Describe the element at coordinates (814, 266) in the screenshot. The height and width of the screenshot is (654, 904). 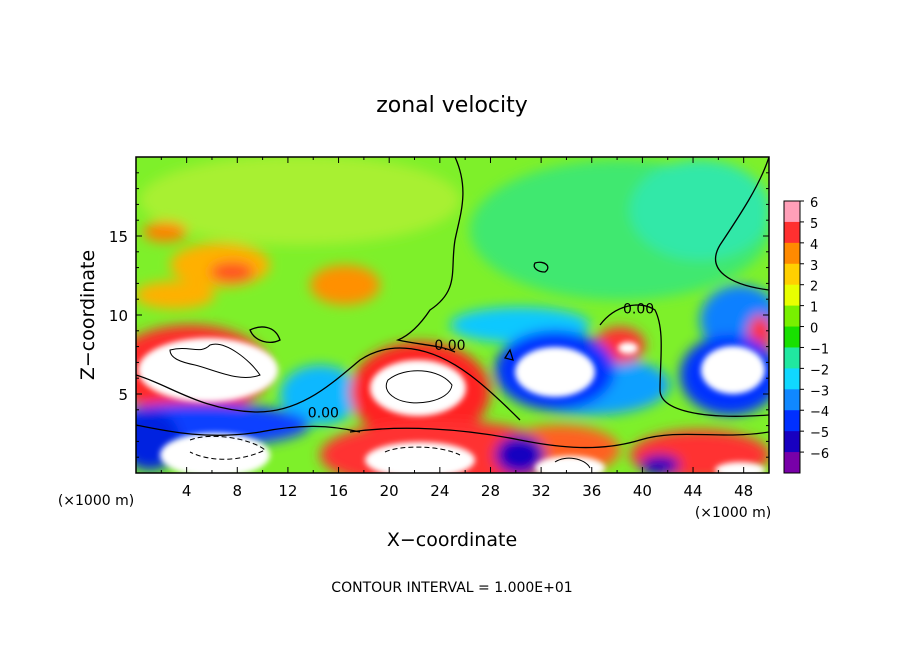
I see `colorbar-label: 3` at that location.